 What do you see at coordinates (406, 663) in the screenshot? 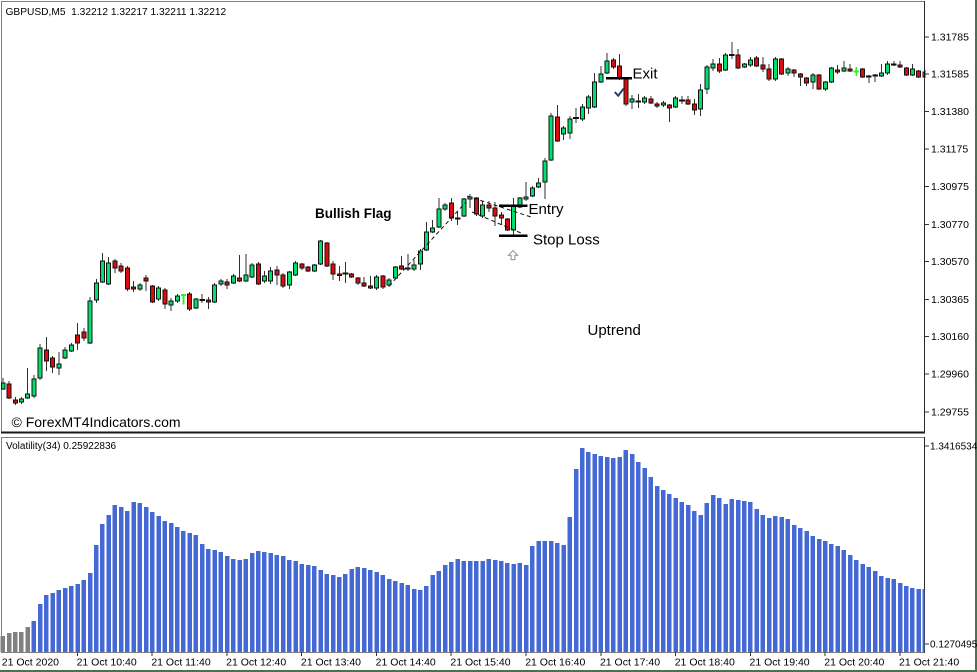
I see `svg-text: 21 Oct 14:40` at bounding box center [406, 663].